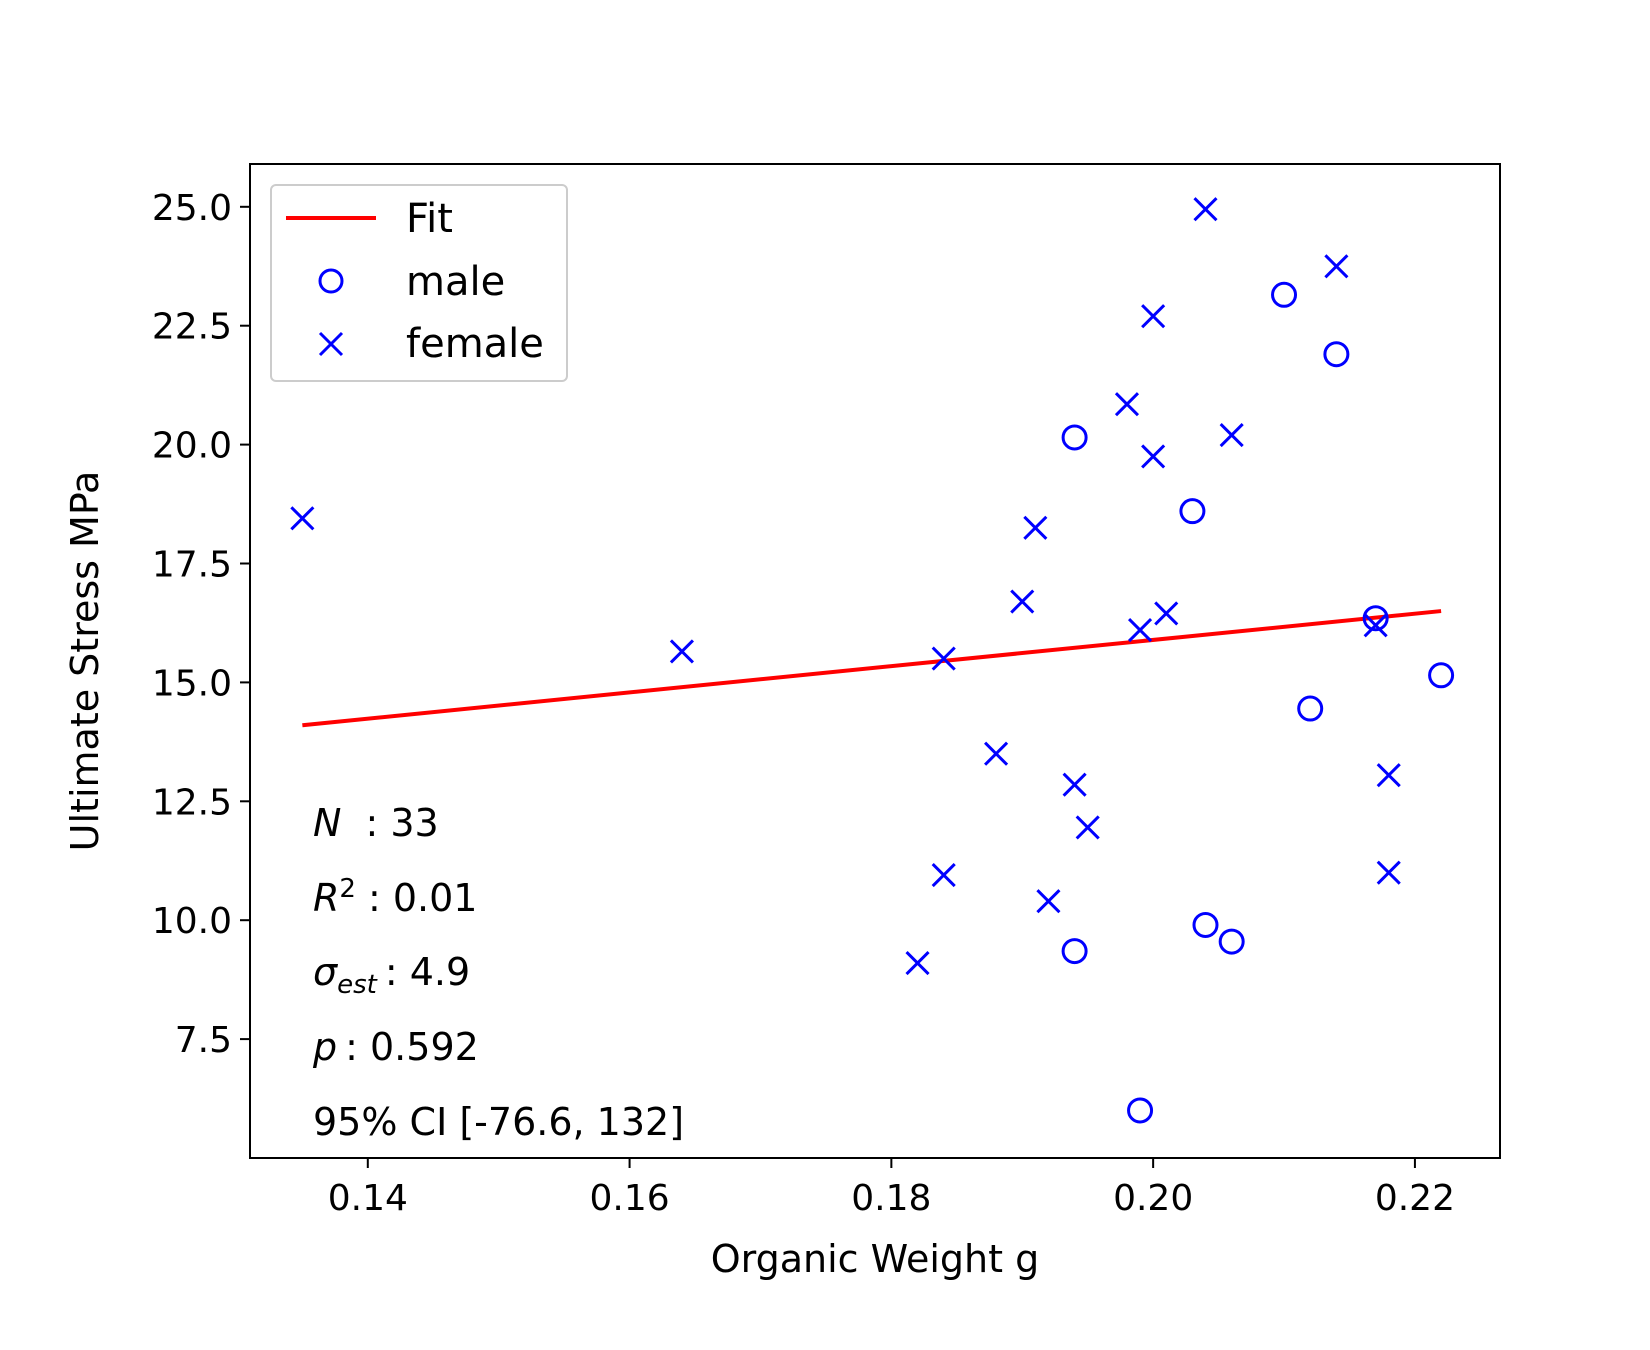  What do you see at coordinates (331, 344) in the screenshot?
I see `legend-female-swatch` at bounding box center [331, 344].